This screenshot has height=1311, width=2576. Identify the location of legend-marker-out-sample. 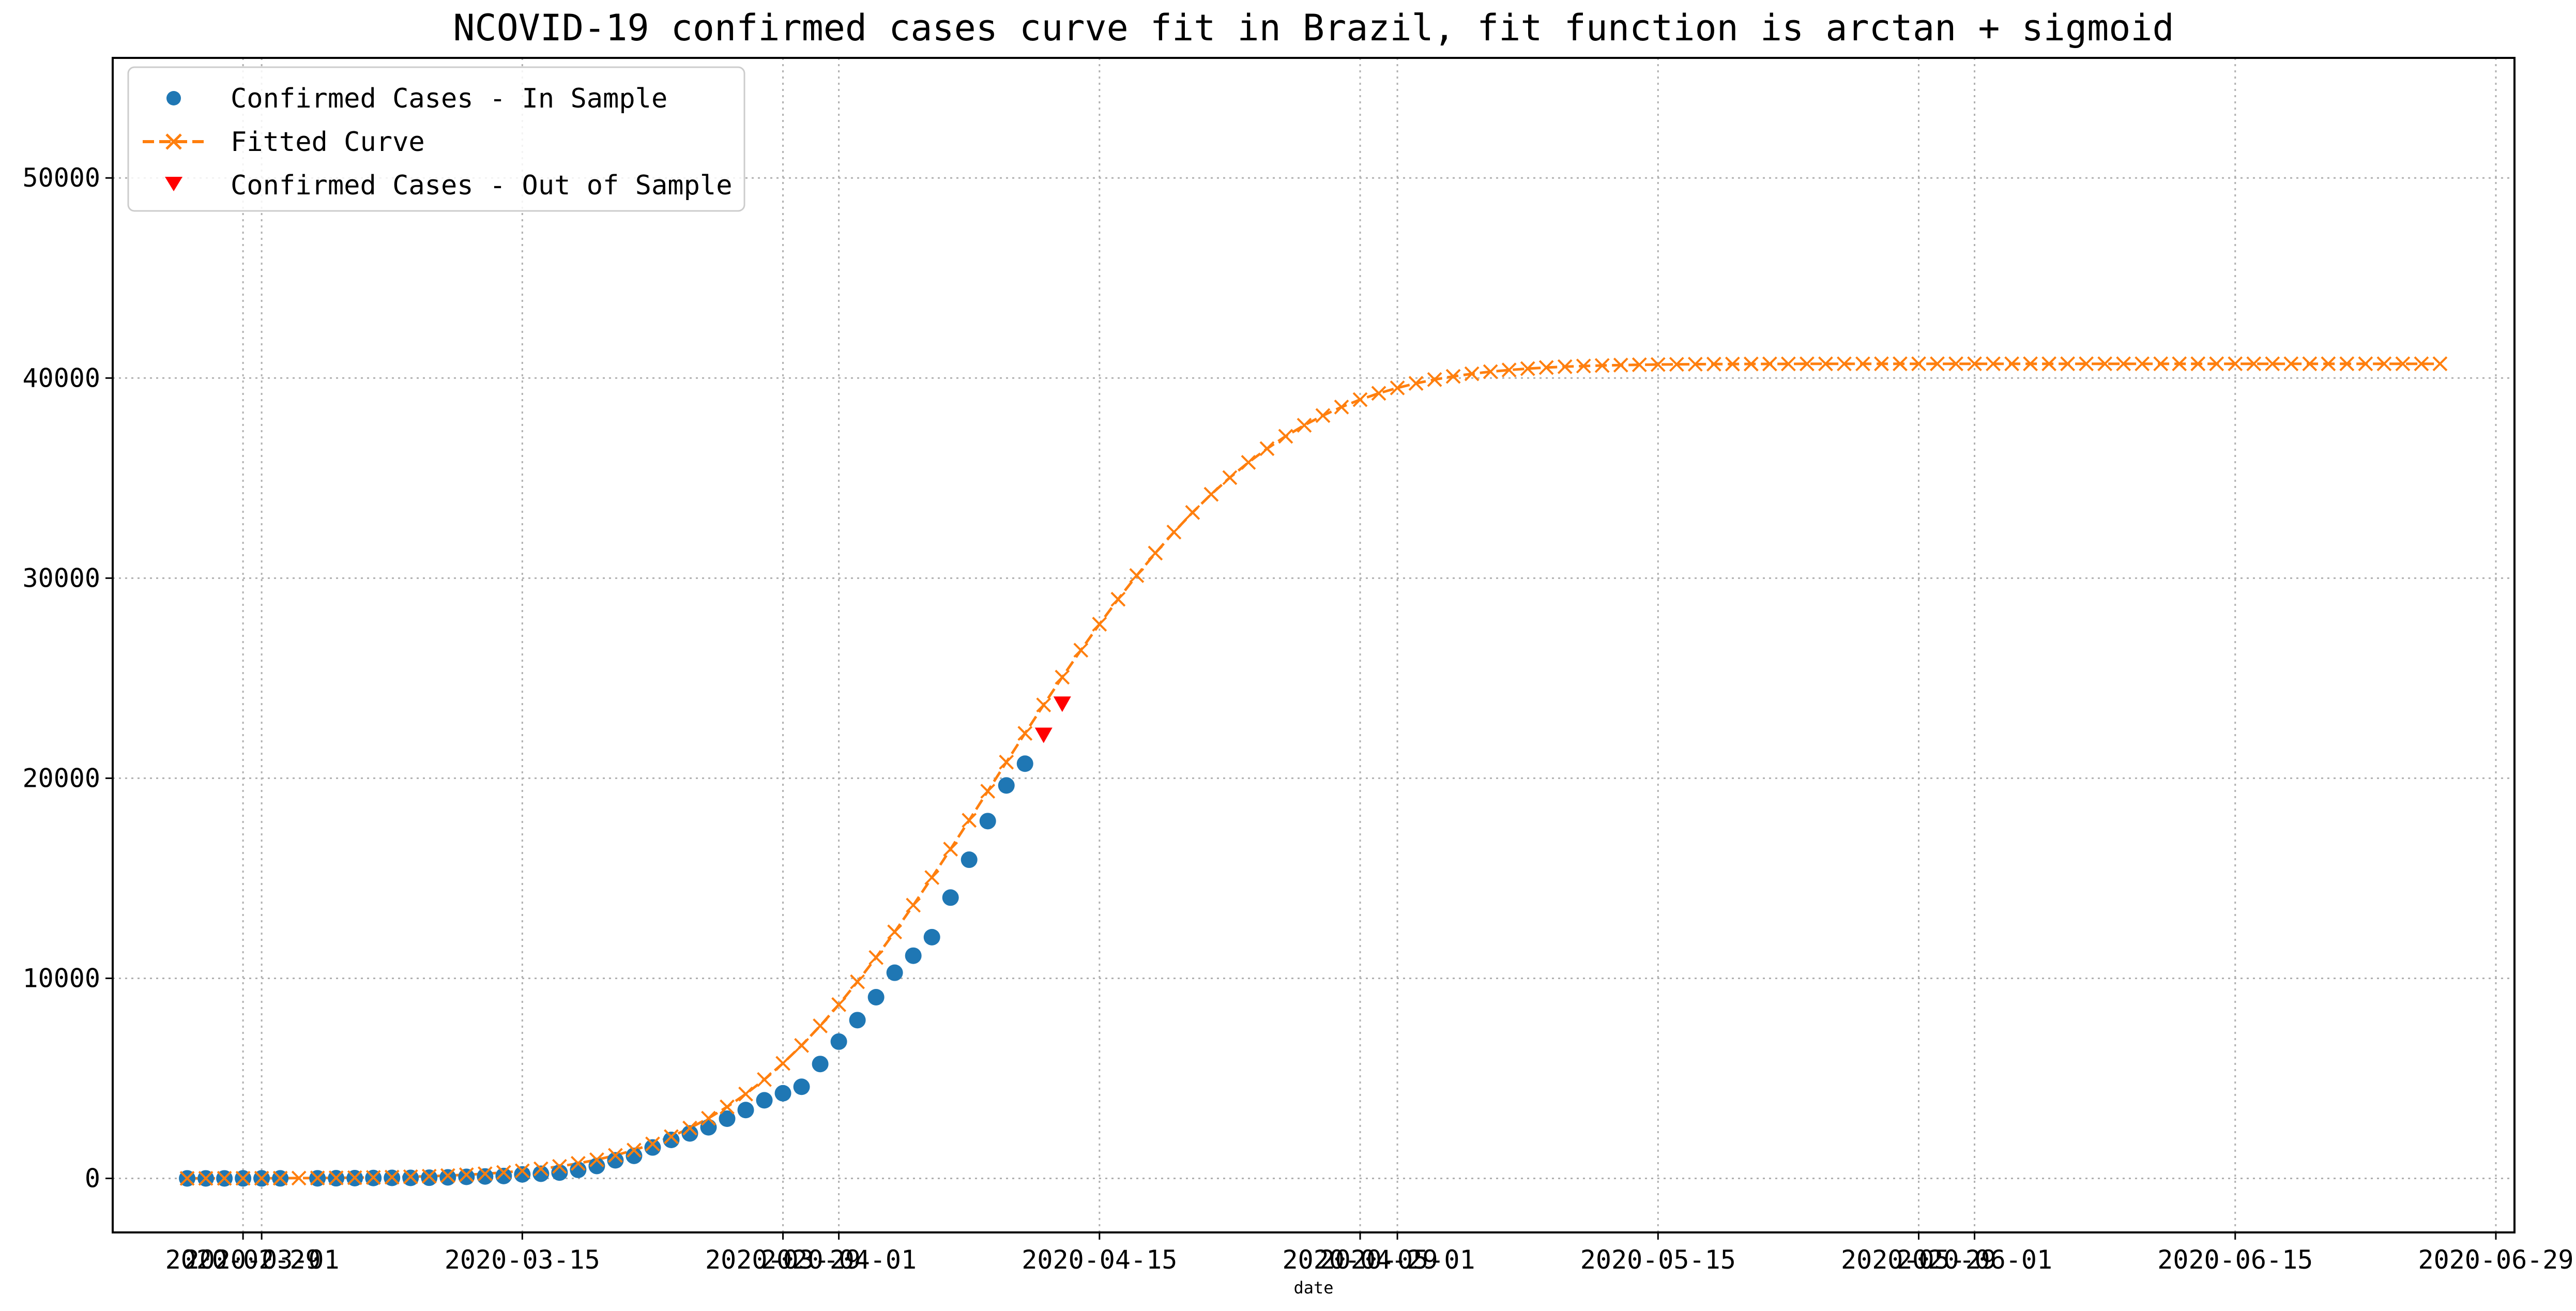
(173, 184).